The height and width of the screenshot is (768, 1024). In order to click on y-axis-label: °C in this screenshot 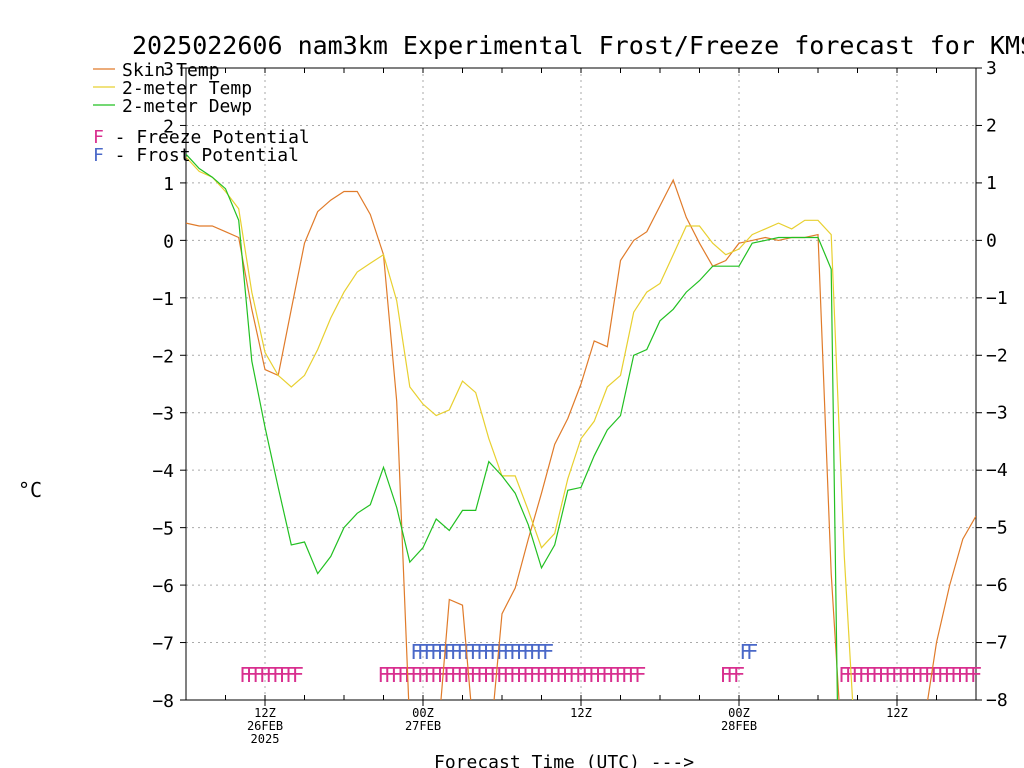, I will do `click(30, 490)`.